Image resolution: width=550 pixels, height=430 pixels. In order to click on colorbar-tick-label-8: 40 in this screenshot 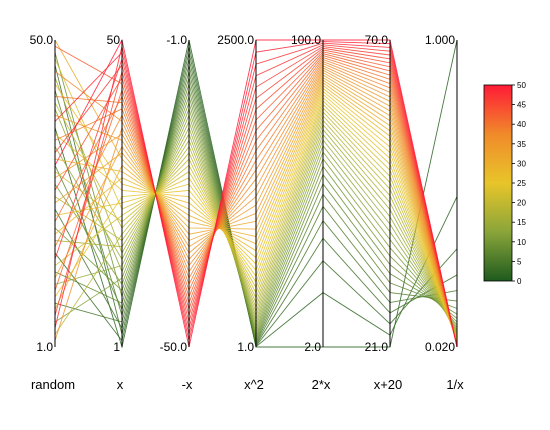, I will do `click(521, 124)`.